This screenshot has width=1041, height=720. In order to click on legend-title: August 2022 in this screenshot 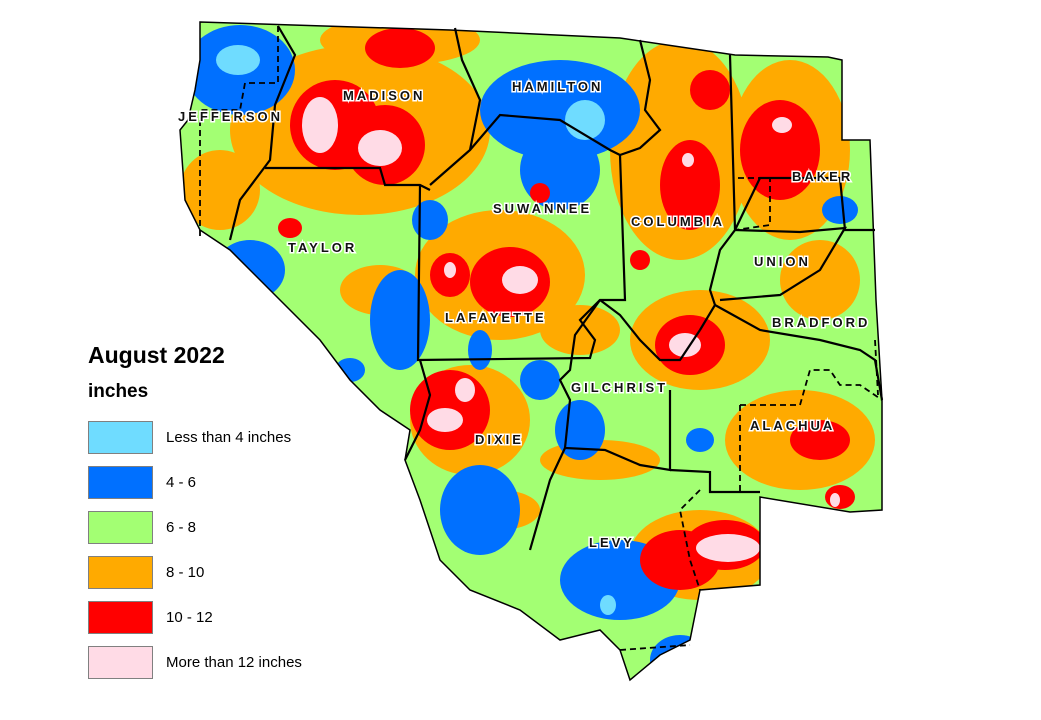, I will do `click(156, 355)`.